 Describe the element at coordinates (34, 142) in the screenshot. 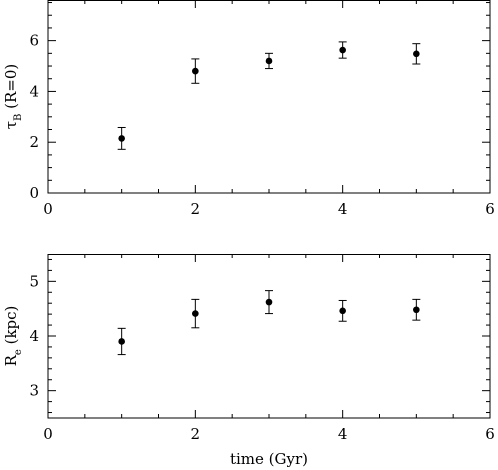

I see `y-tick-label: 2` at that location.